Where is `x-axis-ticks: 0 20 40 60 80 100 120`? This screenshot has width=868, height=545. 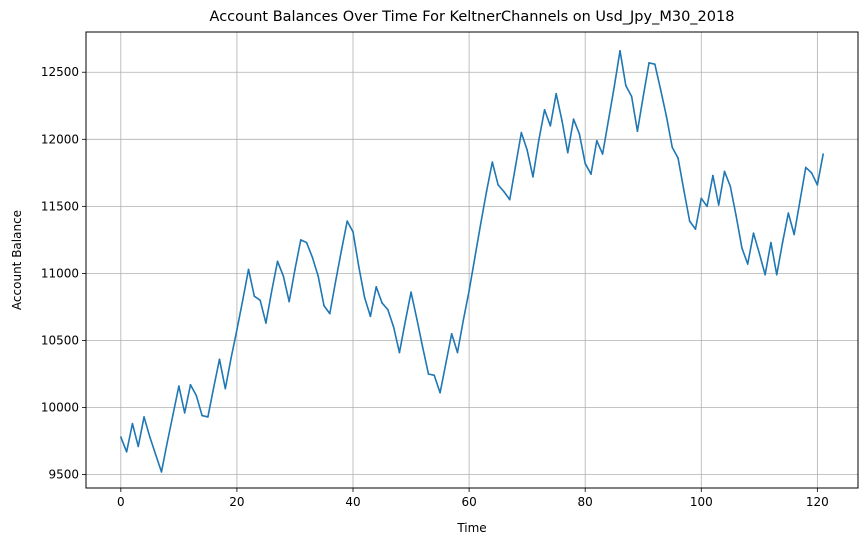
x-axis-ticks: 0 20 40 60 80 100 120 is located at coordinates (473, 498).